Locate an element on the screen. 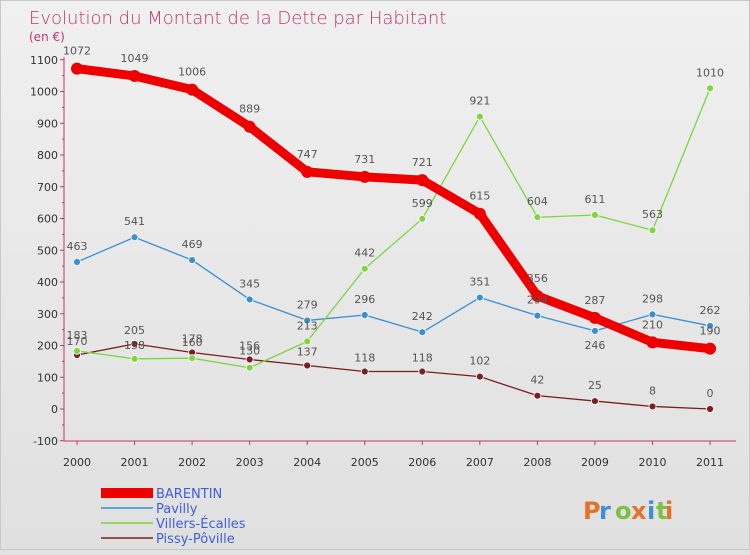  data-label: 210 is located at coordinates (652, 324).